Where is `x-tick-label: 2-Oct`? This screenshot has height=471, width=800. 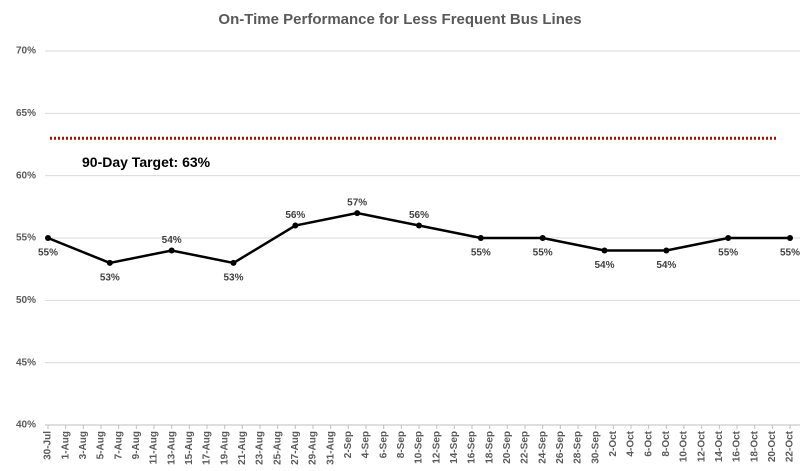
x-tick-label: 2-Oct is located at coordinates (613, 443).